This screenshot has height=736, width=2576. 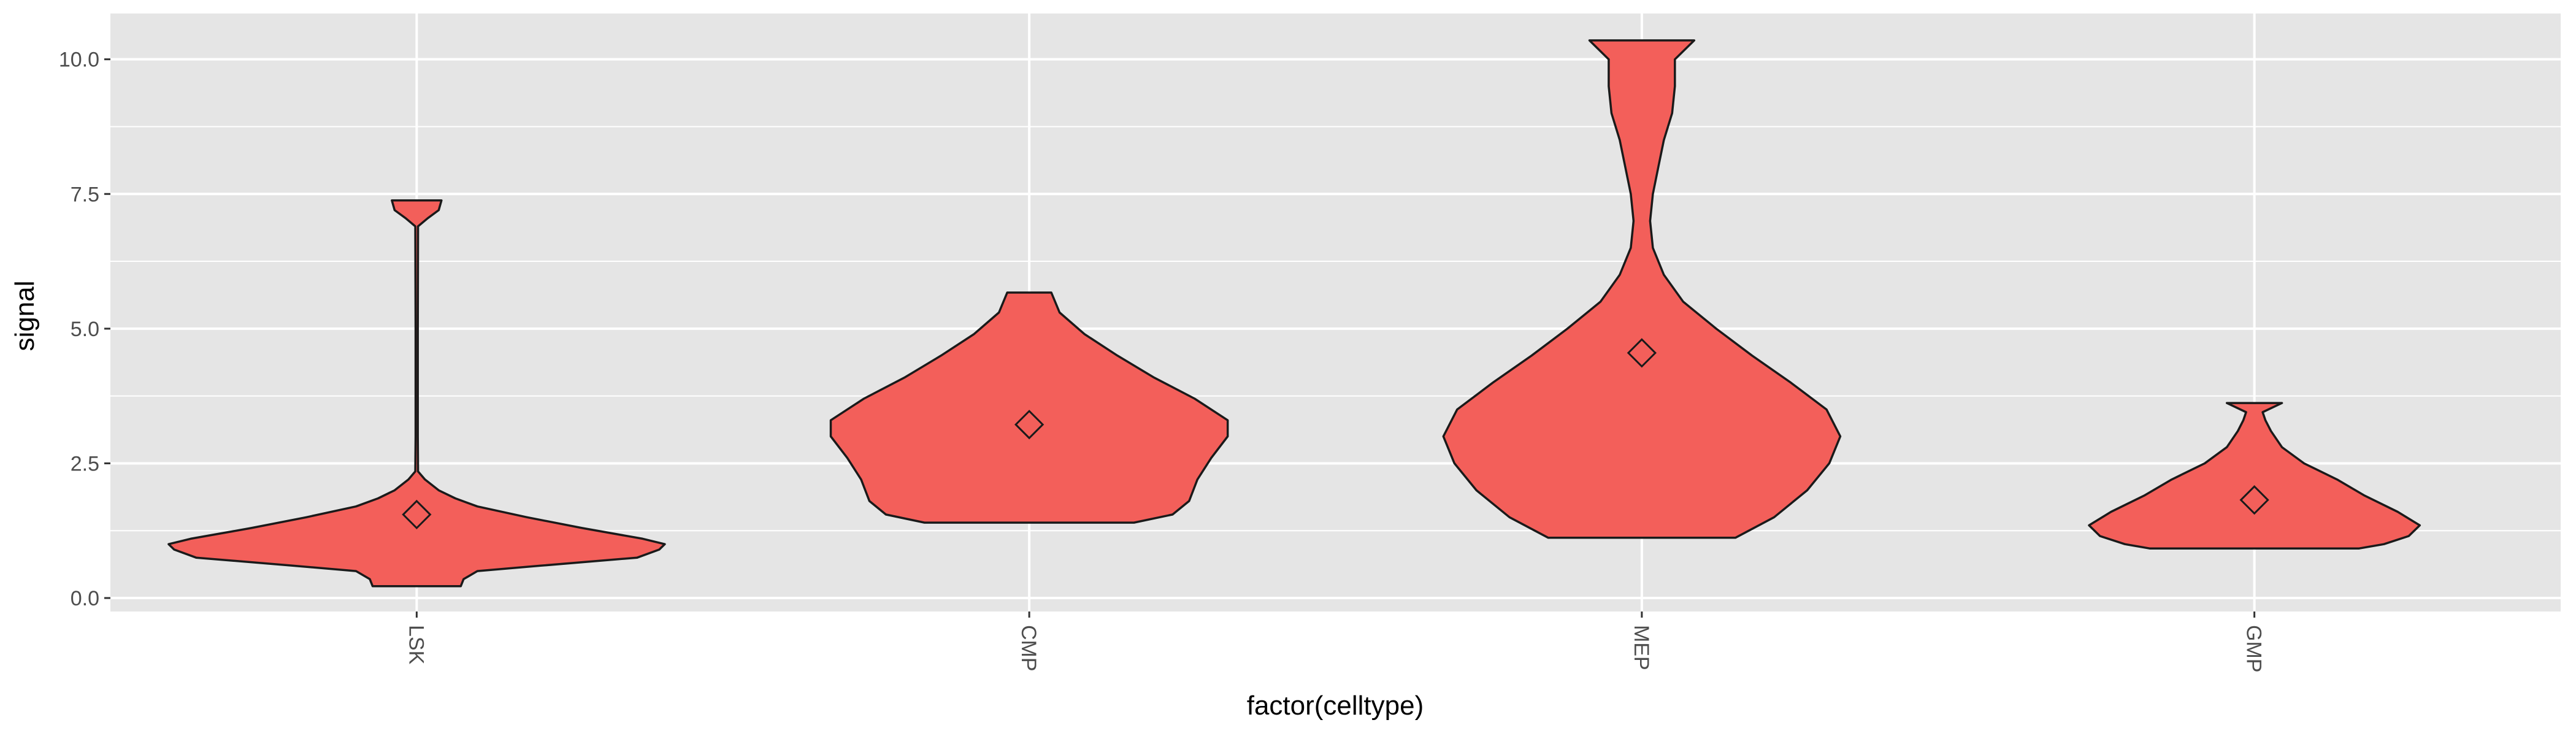 I want to click on mean-marker-mep, so click(x=1642, y=353).